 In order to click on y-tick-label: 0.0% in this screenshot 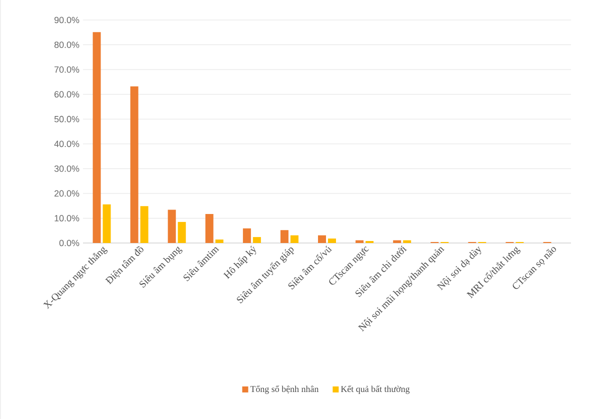, I will do `click(69, 243)`.